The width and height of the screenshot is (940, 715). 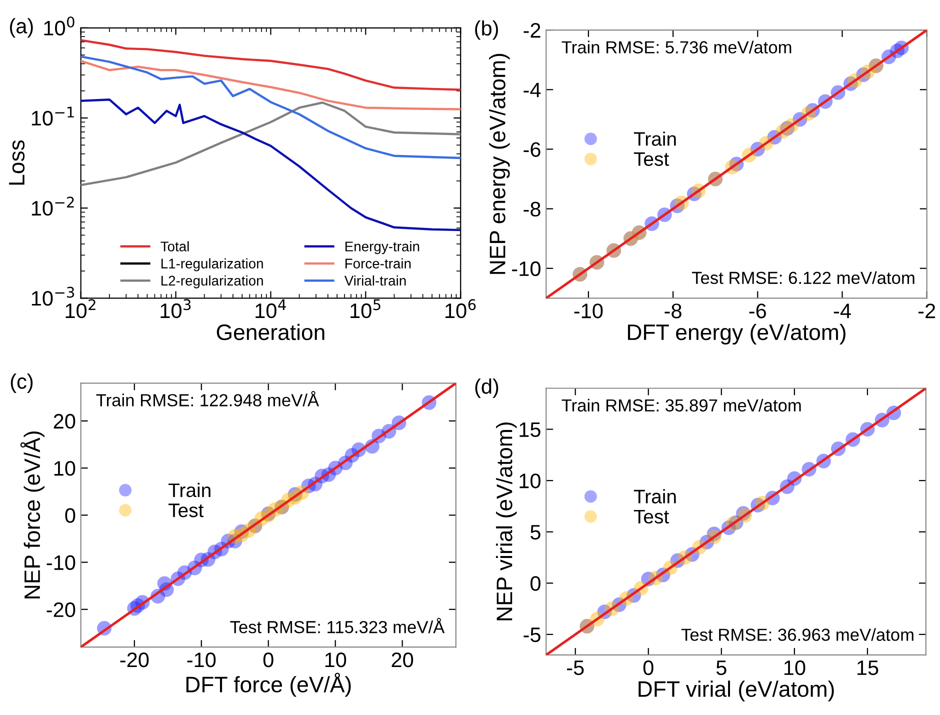 I want to click on y-tick-label: -5, so click(x=532, y=635).